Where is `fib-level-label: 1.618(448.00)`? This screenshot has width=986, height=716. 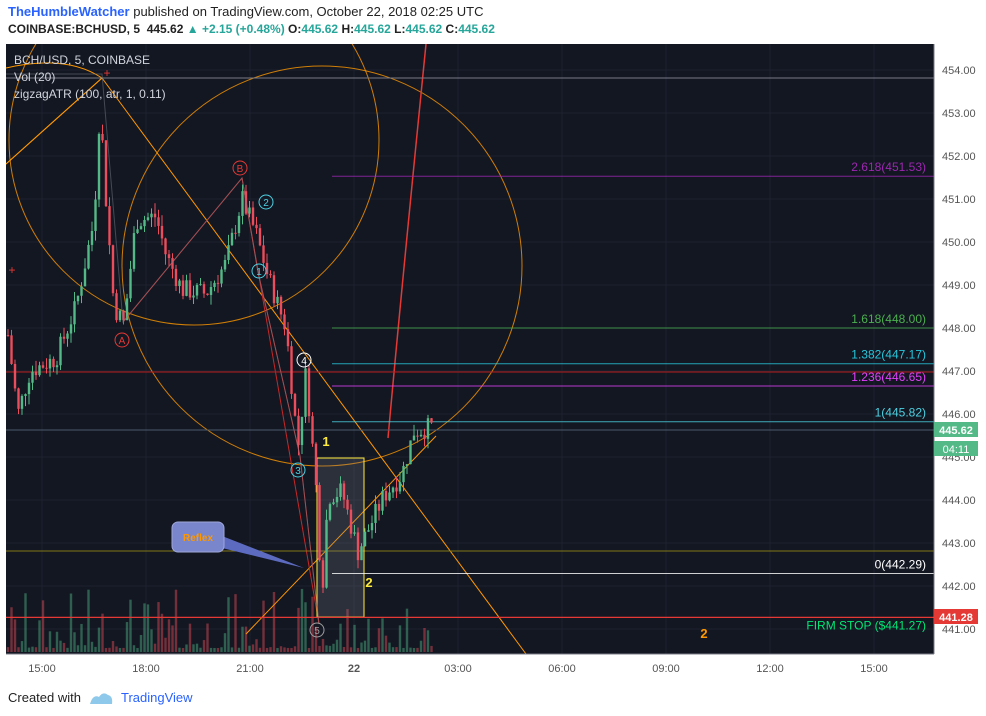
fib-level-label: 1.618(448.00) is located at coordinates (888, 319).